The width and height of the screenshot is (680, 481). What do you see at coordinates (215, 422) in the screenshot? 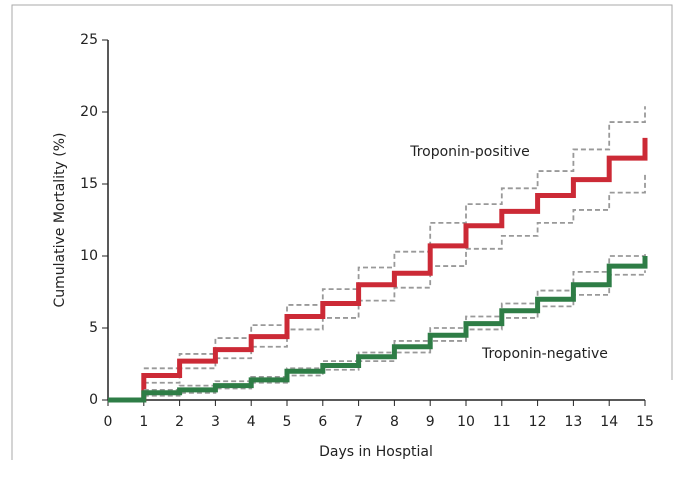
I see `x-tick-label: 3` at bounding box center [215, 422].